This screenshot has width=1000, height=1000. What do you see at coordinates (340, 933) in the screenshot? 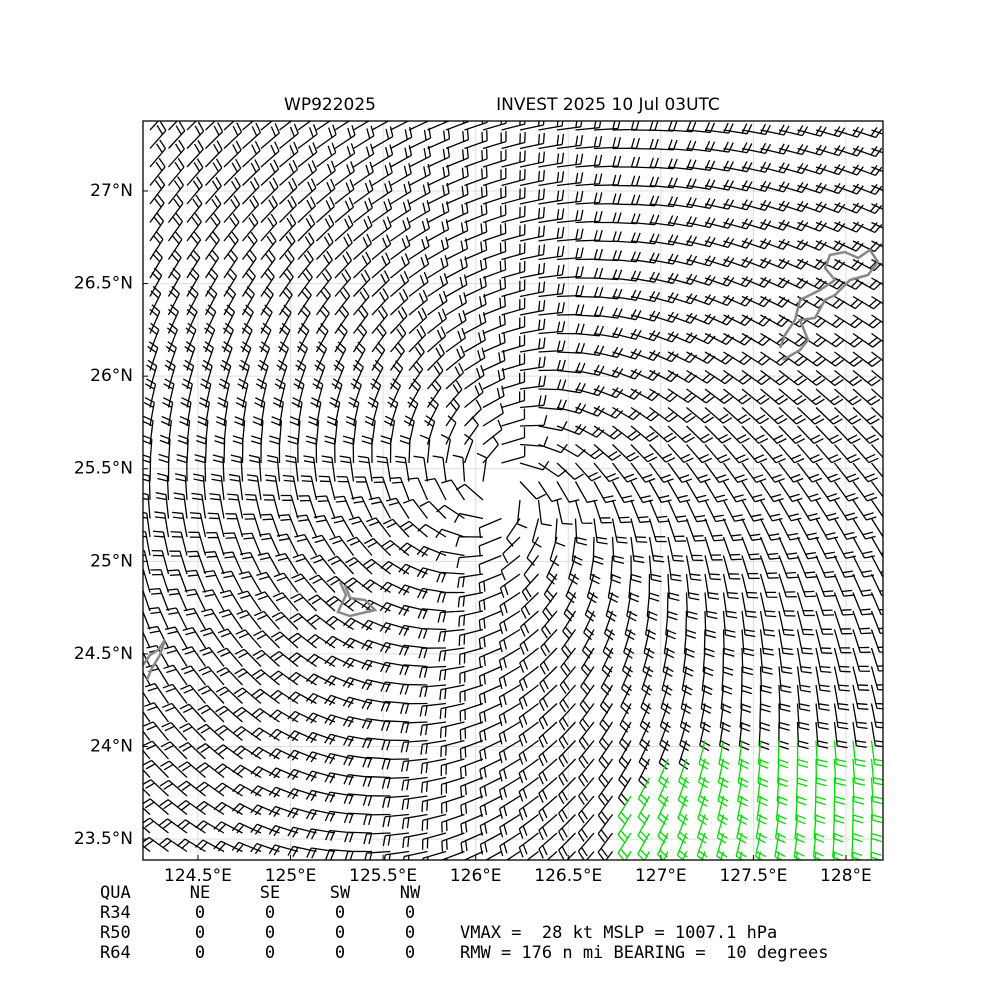
I see `table-cell: 0` at bounding box center [340, 933].